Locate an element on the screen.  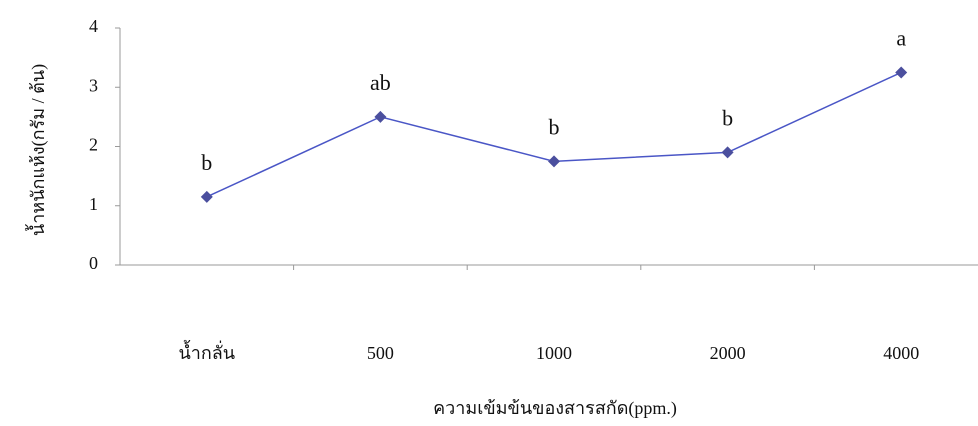
y-tick-label: 1 is located at coordinates (93, 204).